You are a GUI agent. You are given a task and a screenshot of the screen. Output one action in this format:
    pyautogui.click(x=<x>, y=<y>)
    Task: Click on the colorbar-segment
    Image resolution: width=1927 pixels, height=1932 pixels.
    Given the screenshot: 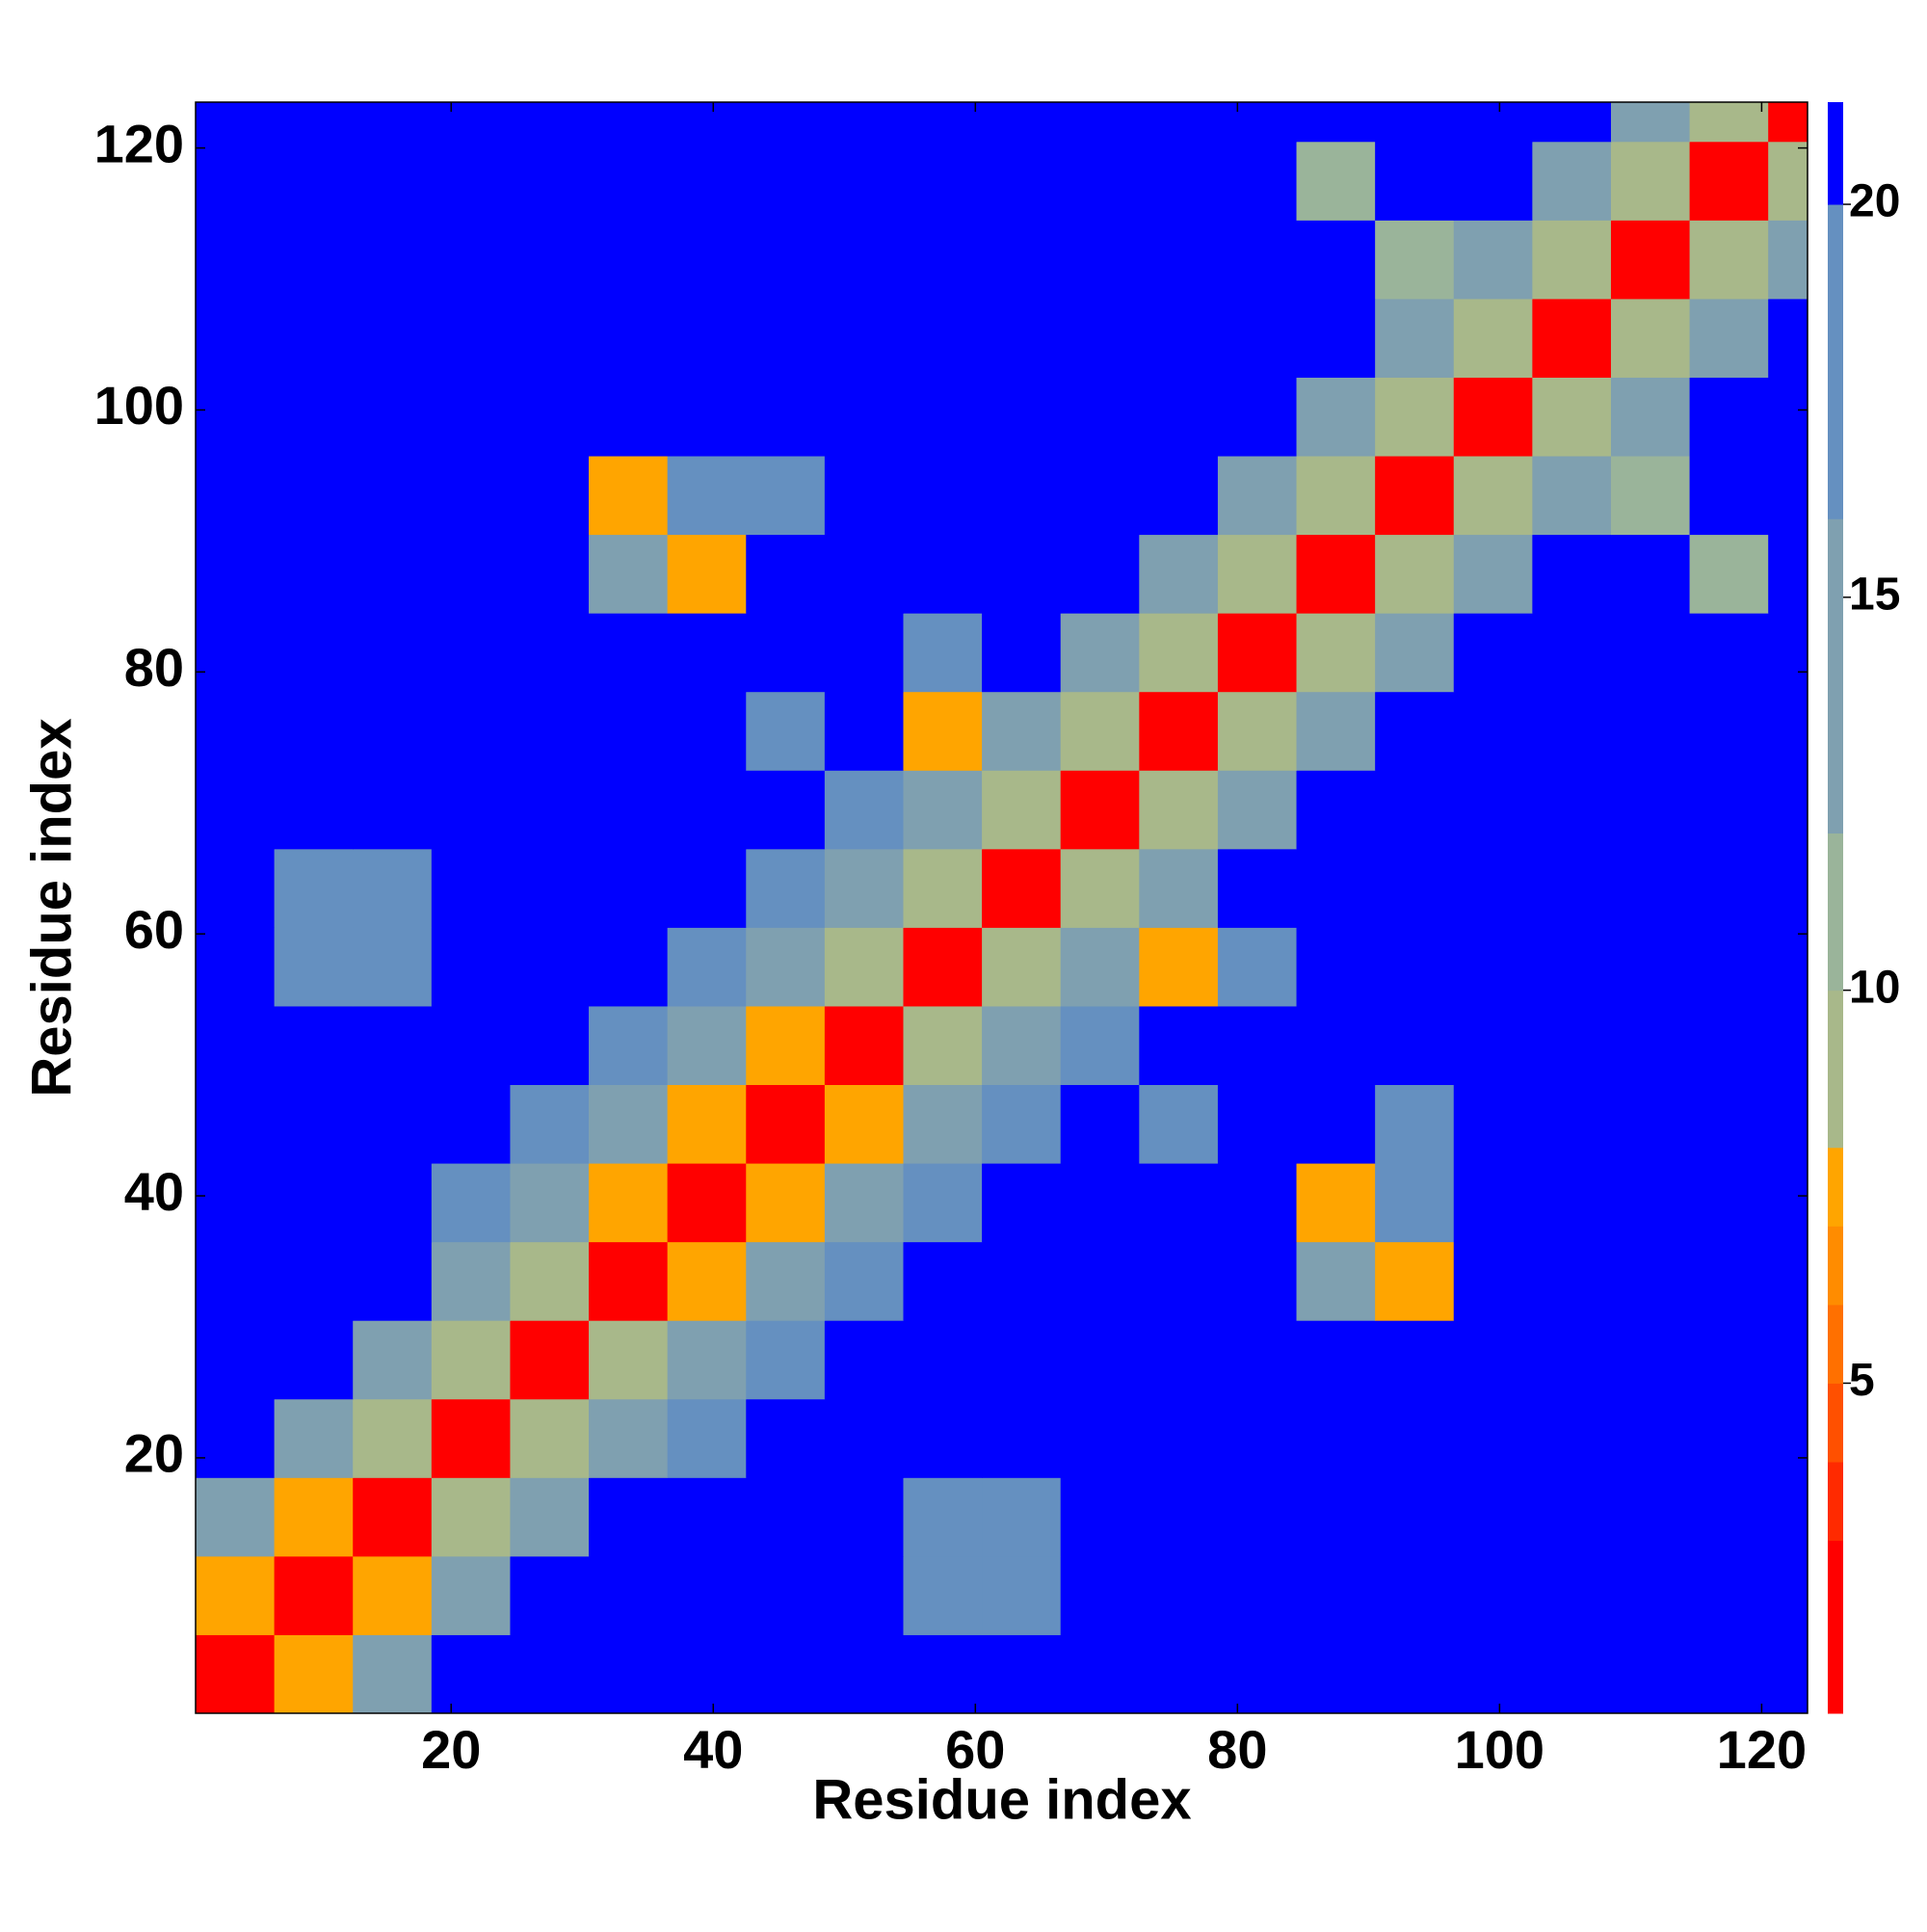 What is the action you would take?
    pyautogui.click(x=1835, y=1627)
    